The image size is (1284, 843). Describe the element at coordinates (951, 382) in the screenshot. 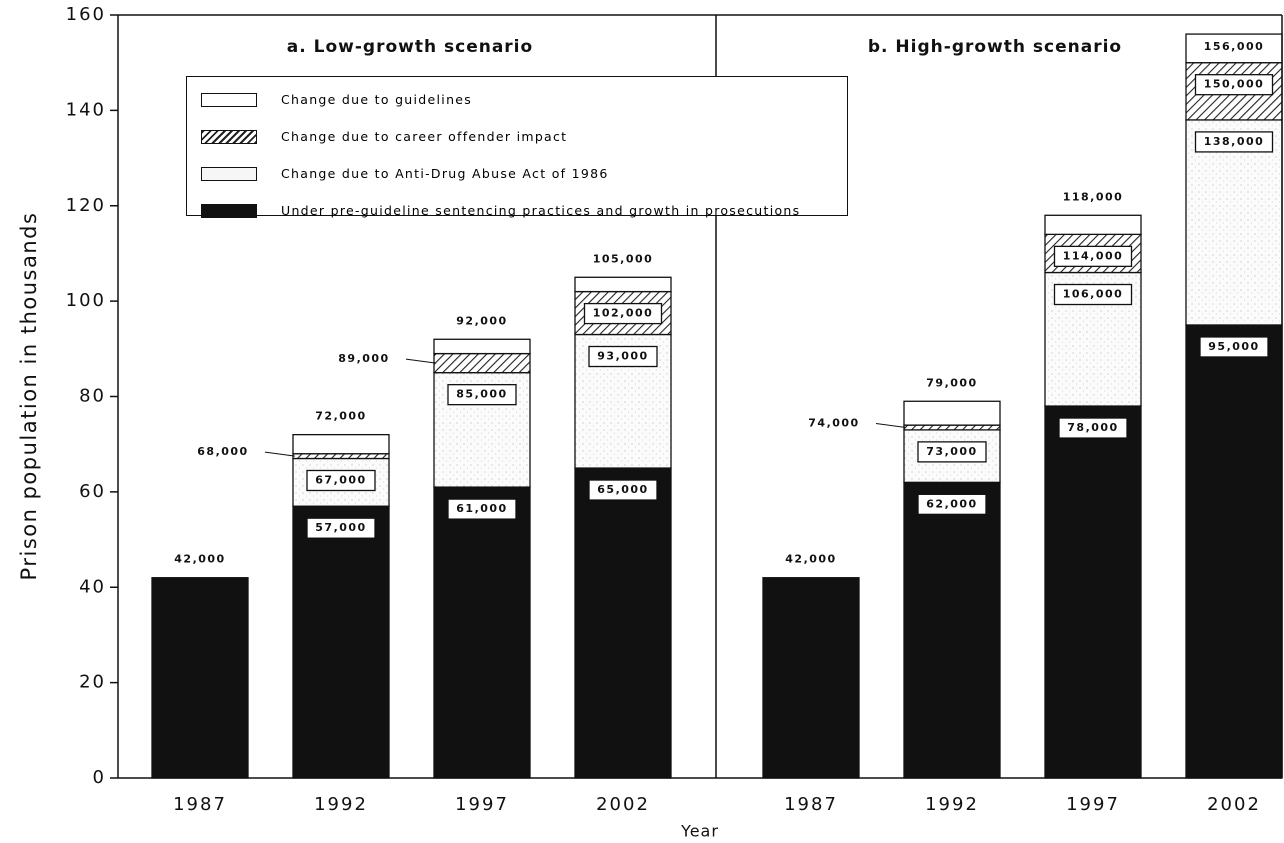

I see `data-label: 79,000` at that location.